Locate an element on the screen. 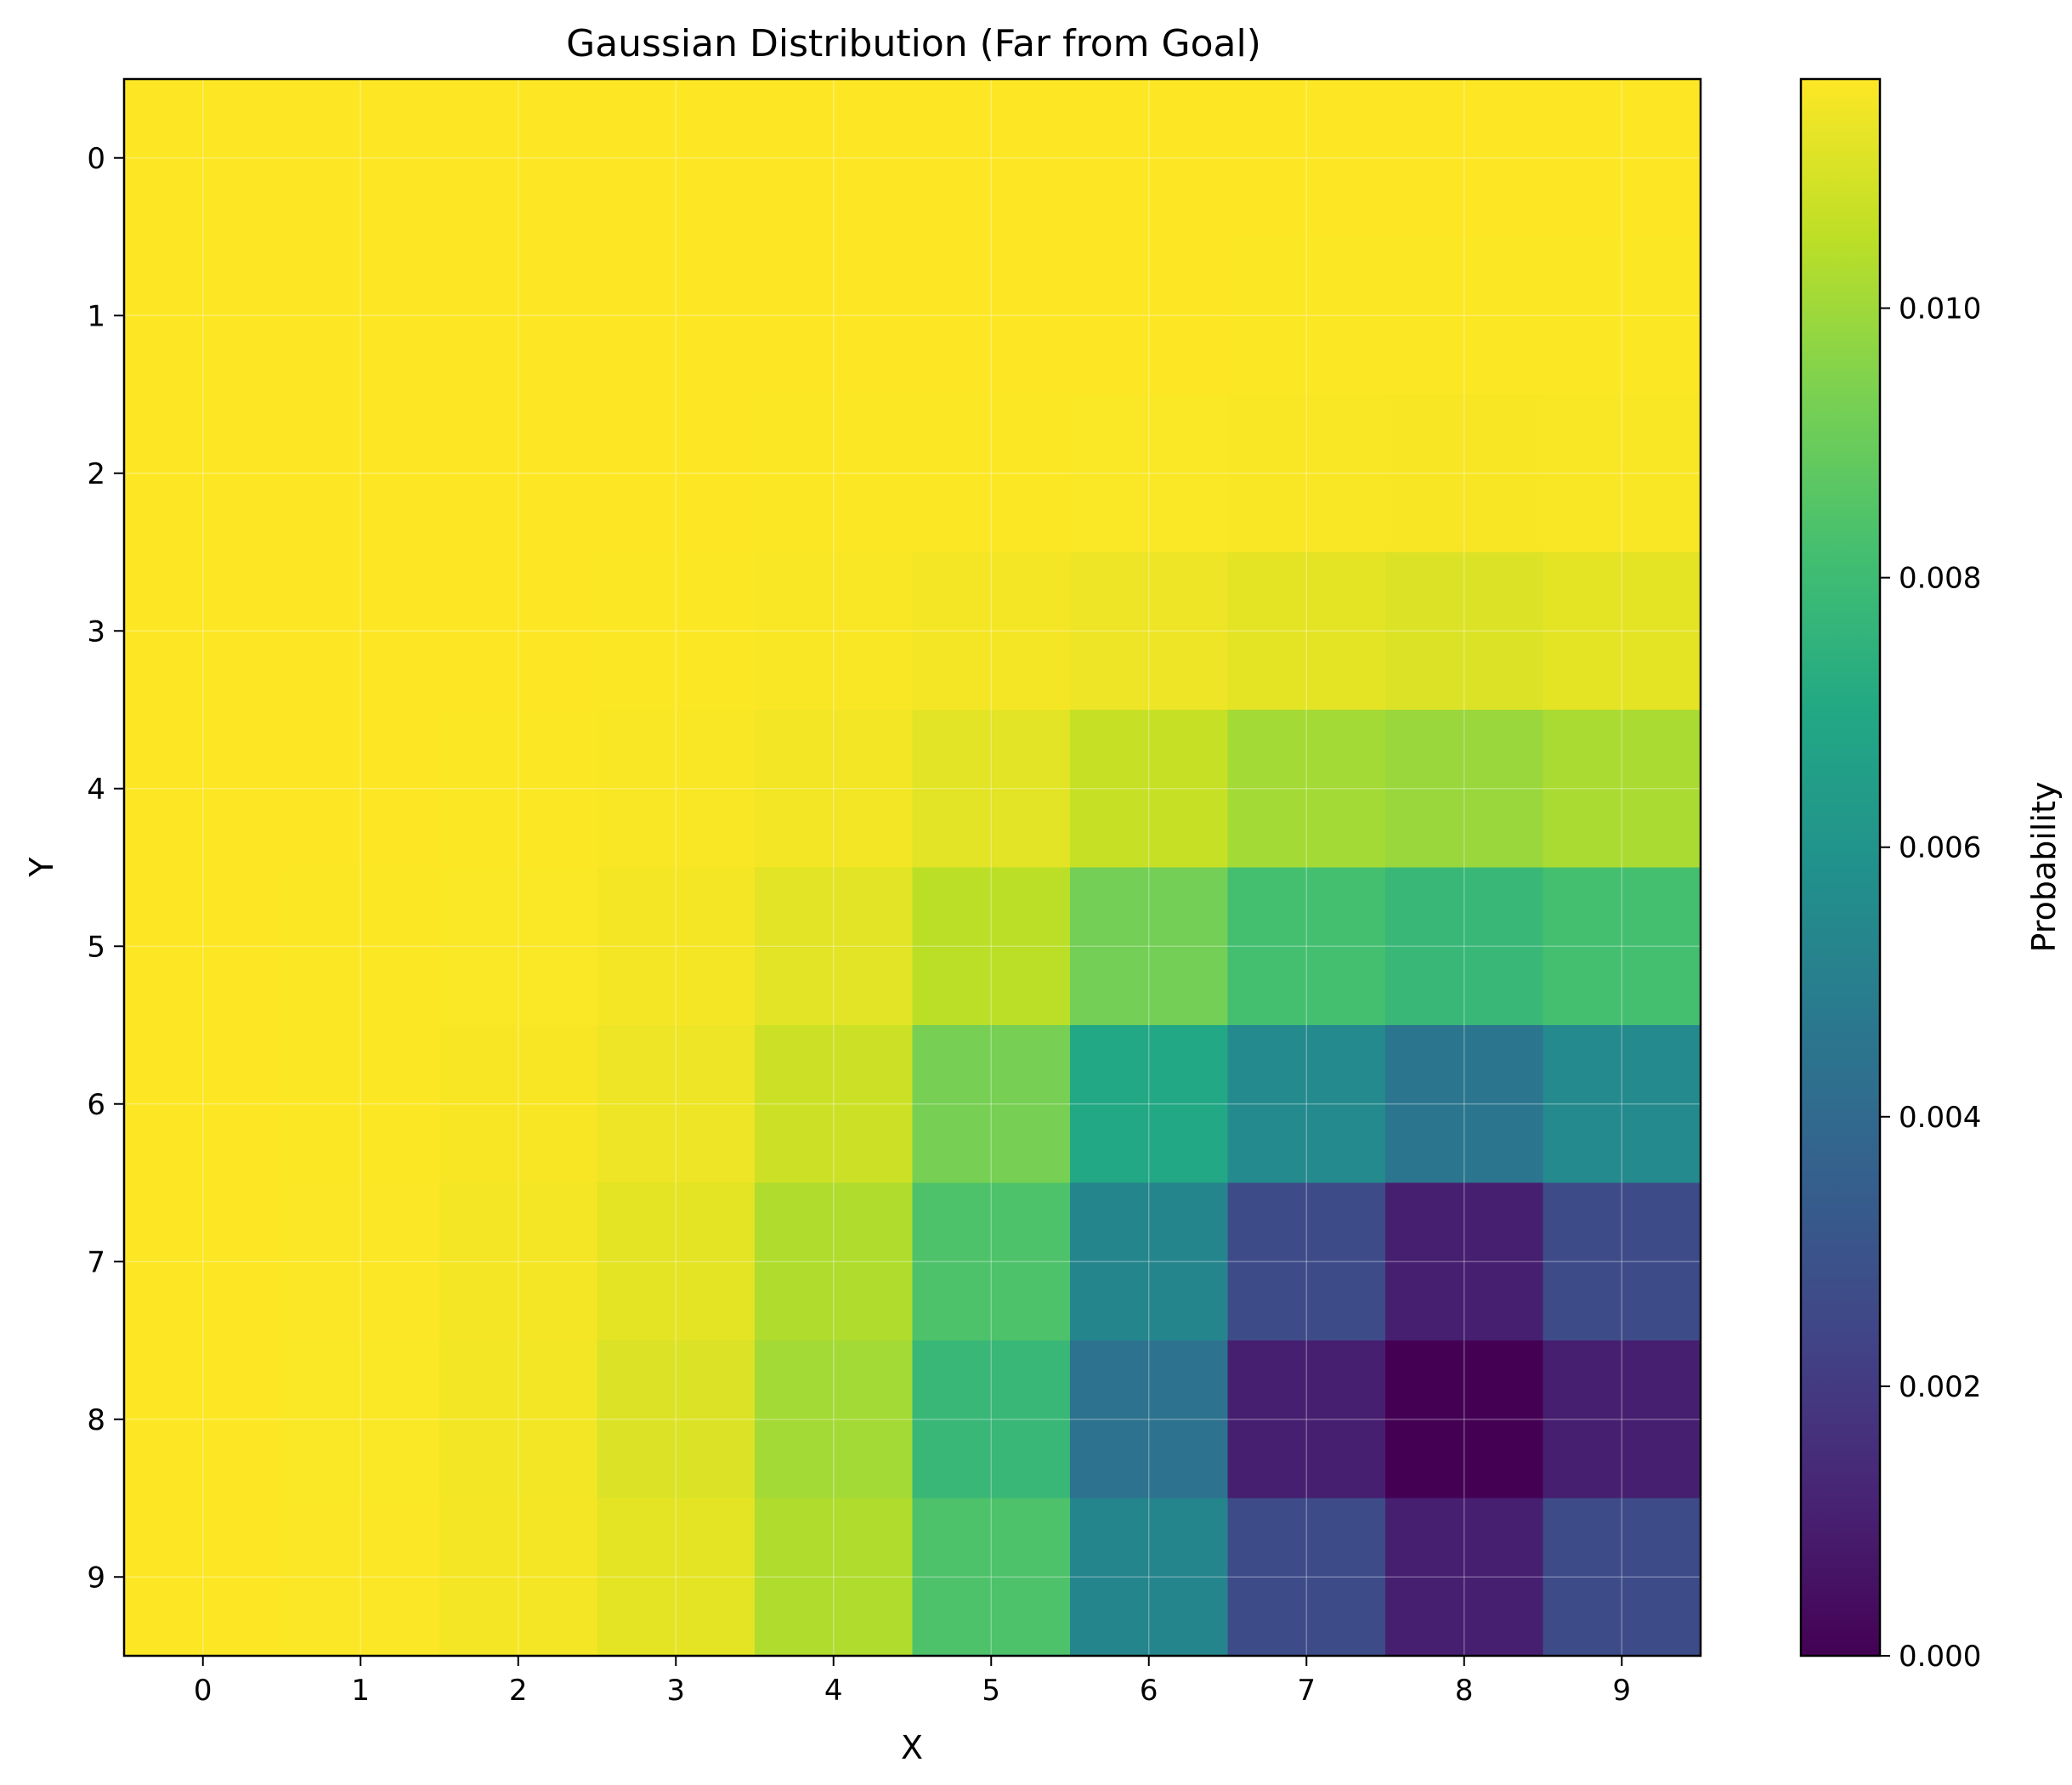  colorbar-ticks: 0.000 0.002 0.004 0.006 0.008 0.010 is located at coordinates (1930, 983).